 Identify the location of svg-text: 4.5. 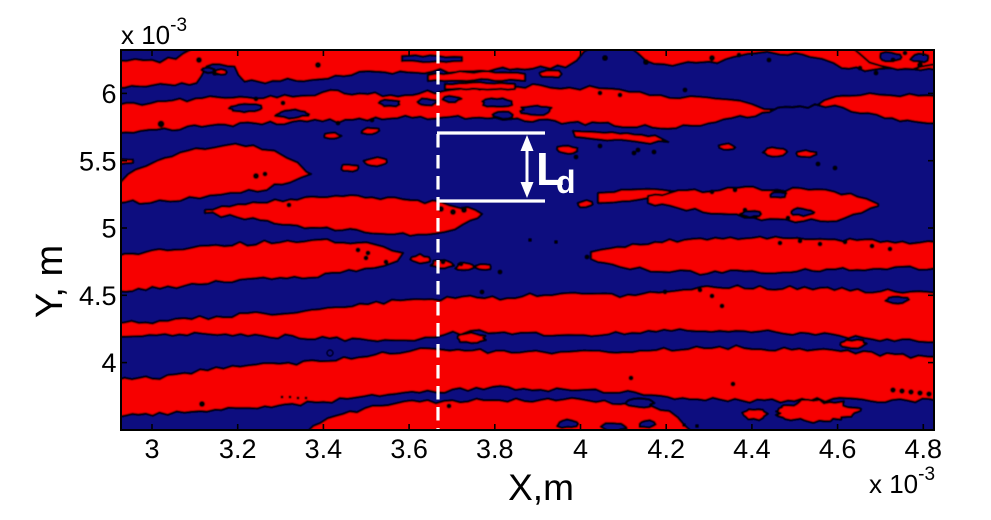
(98, 296).